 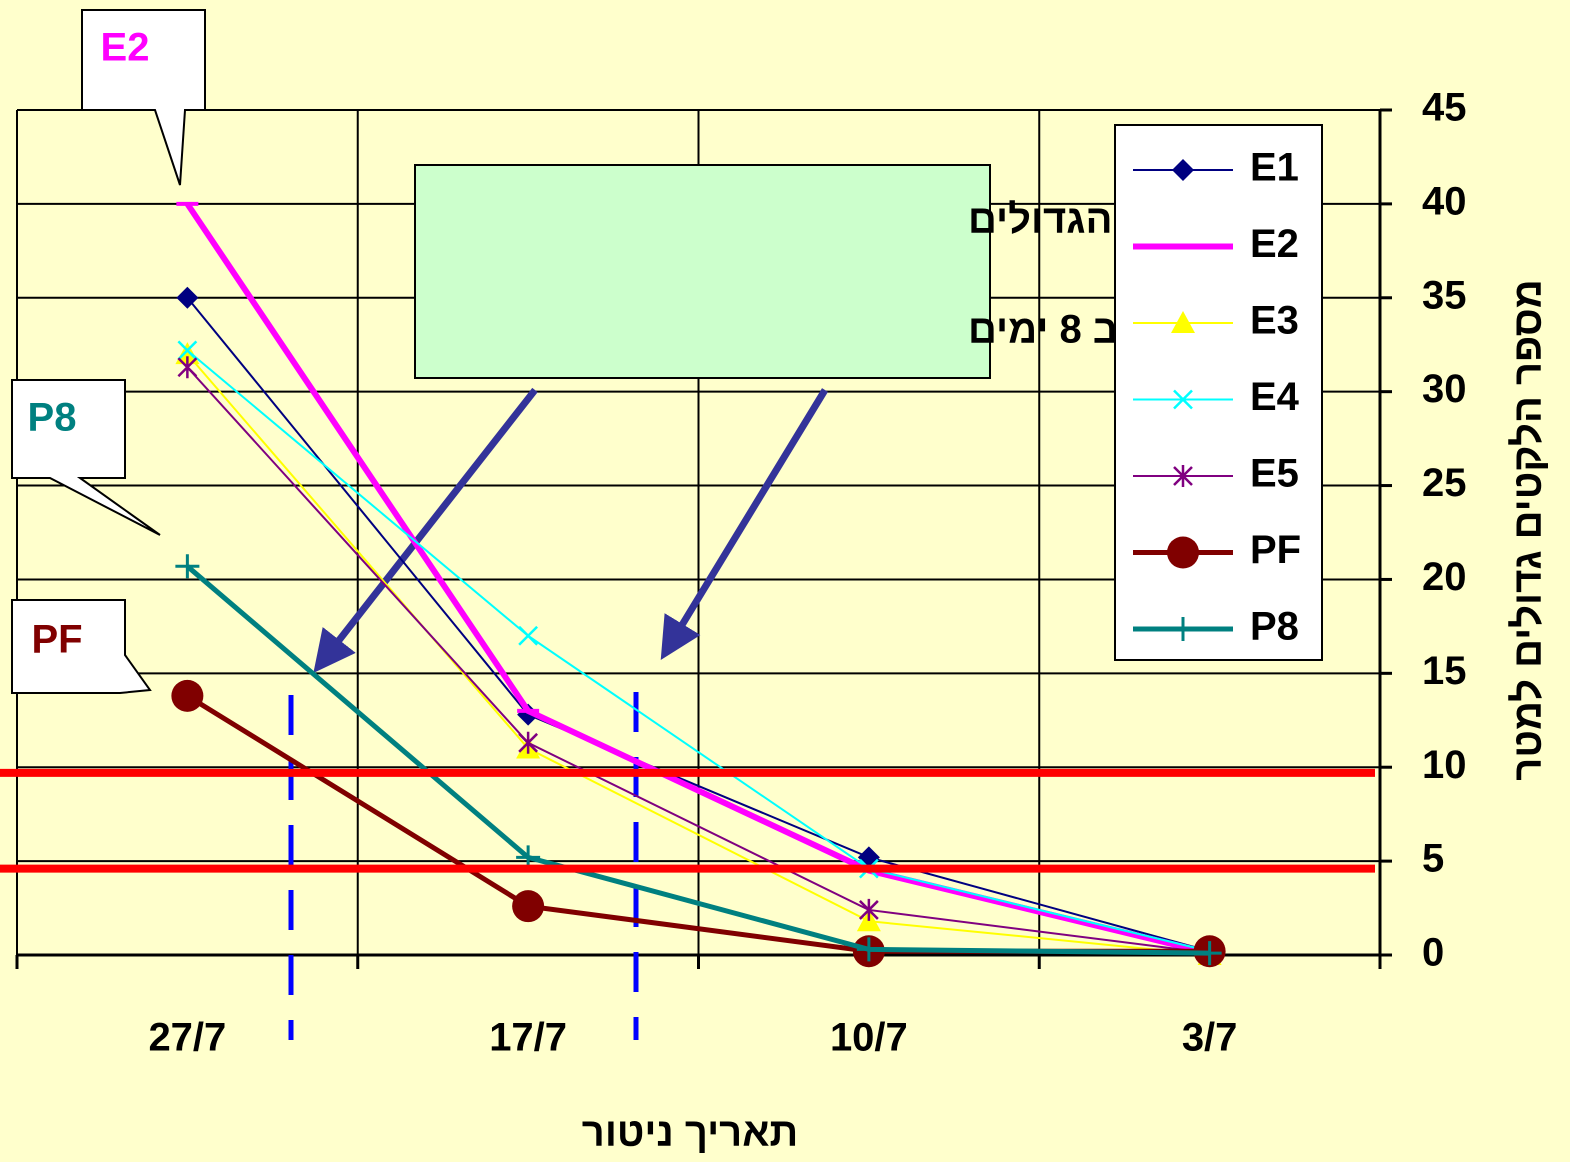 What do you see at coordinates (1444, 389) in the screenshot?
I see `y-tick-label: 30` at bounding box center [1444, 389].